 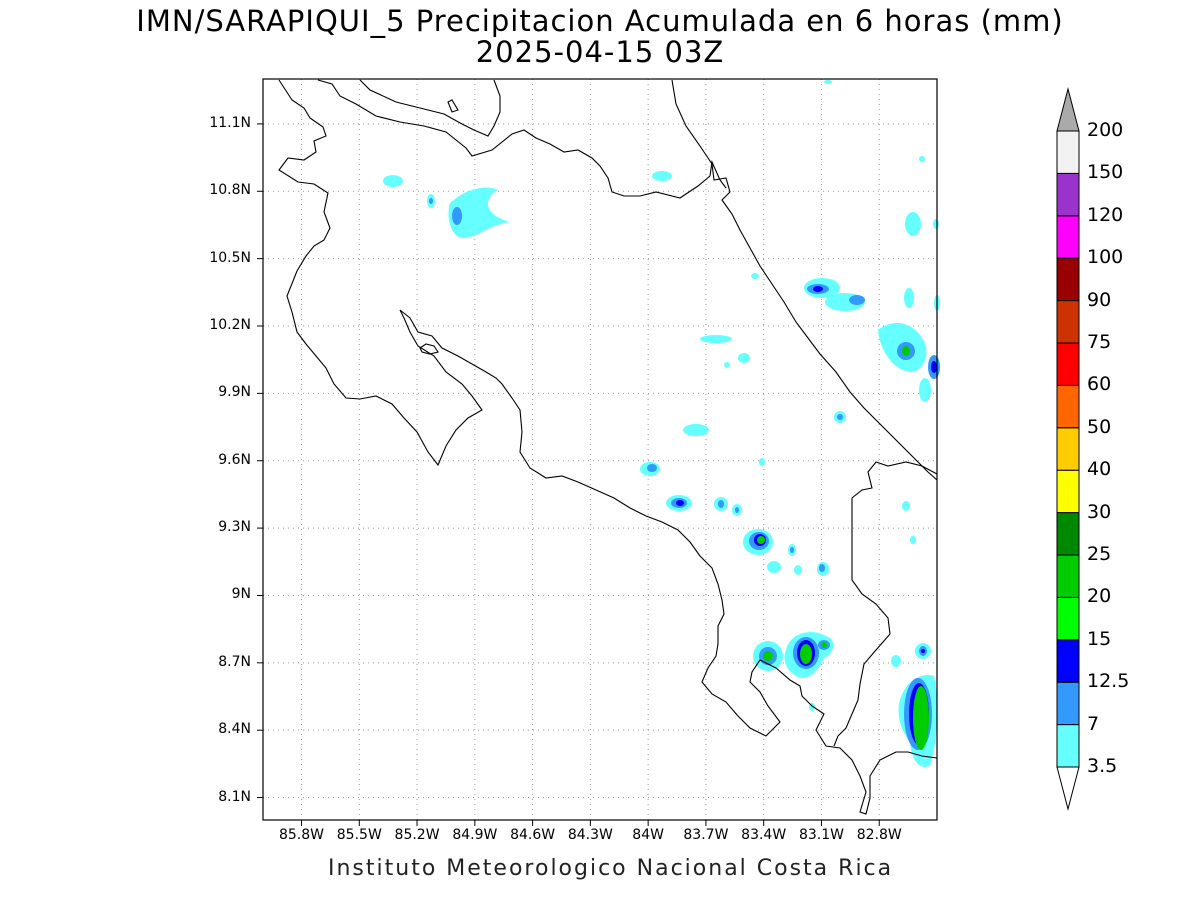 What do you see at coordinates (453, 106) in the screenshot?
I see `island` at bounding box center [453, 106].